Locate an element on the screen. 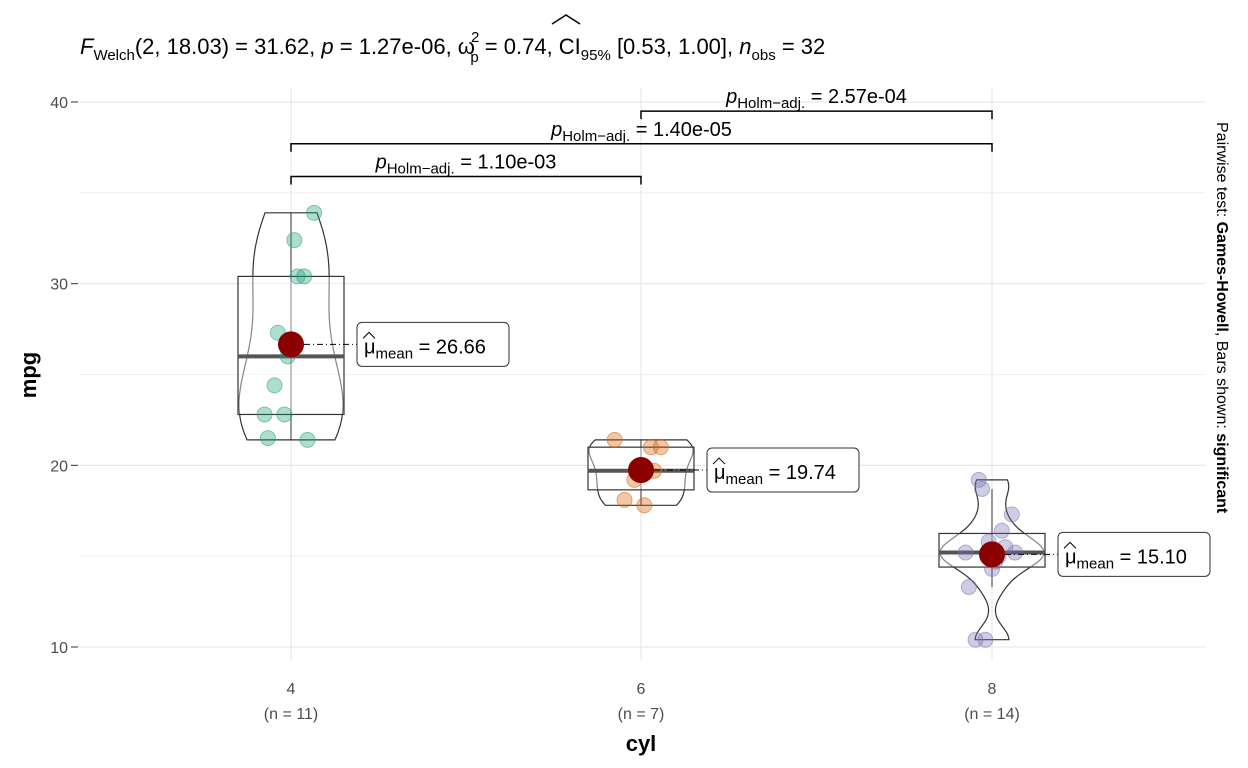 Image resolution: width=1248 pixels, height=768 pixels. mean-label: μmean = 19.74 is located at coordinates (775, 475).